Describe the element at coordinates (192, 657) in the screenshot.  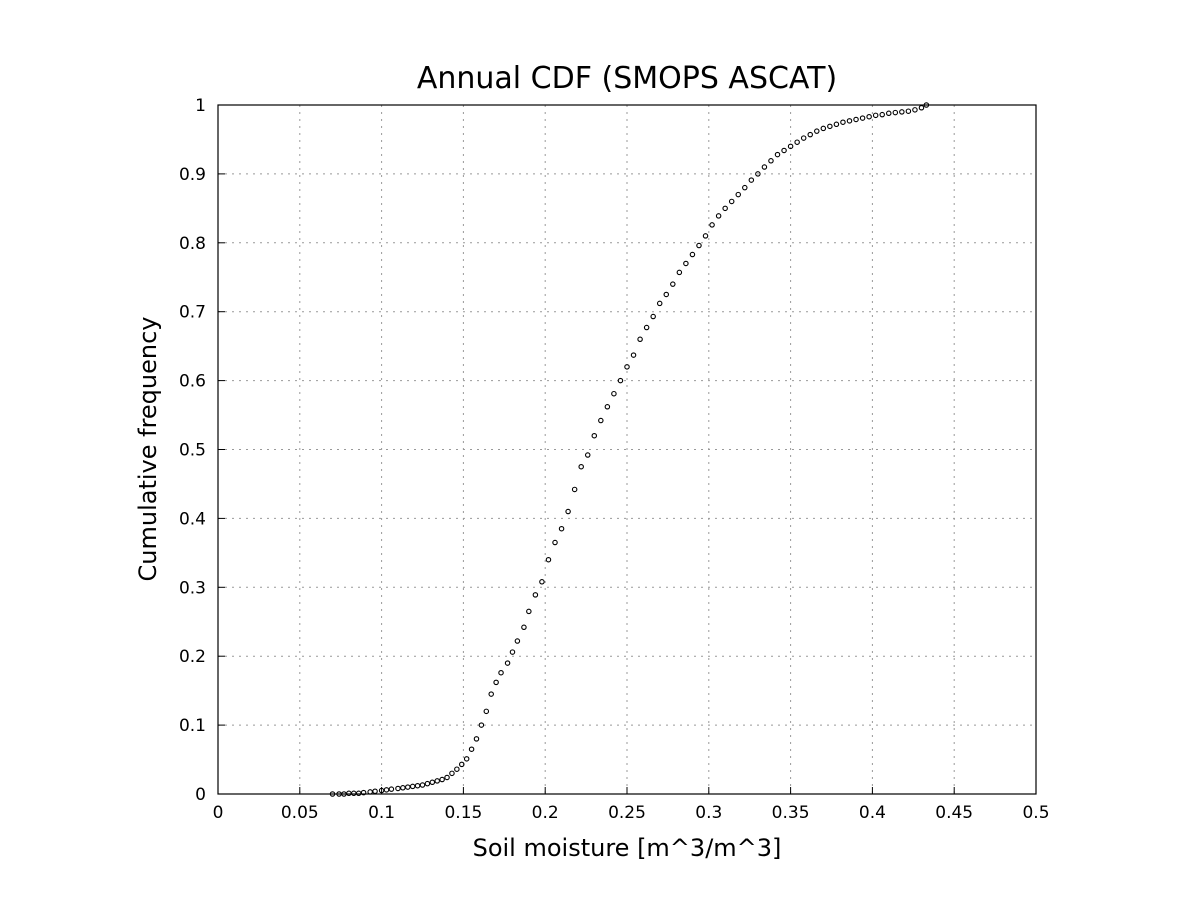
I see `y-tick-label: 0.2` at that location.